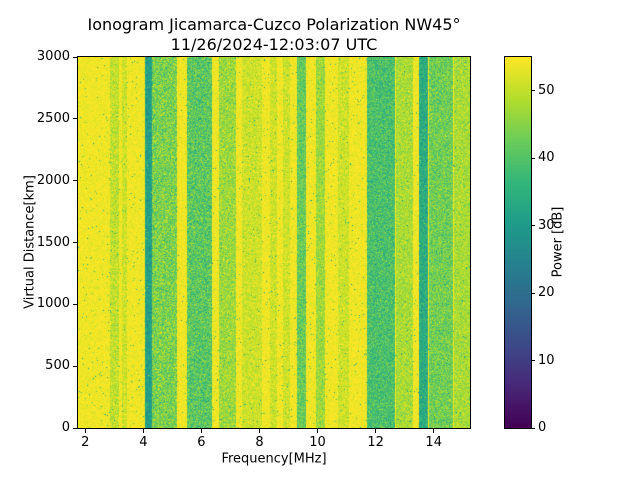 The width and height of the screenshot is (640, 480). I want to click on y-tick-label: 1000, so click(53, 304).